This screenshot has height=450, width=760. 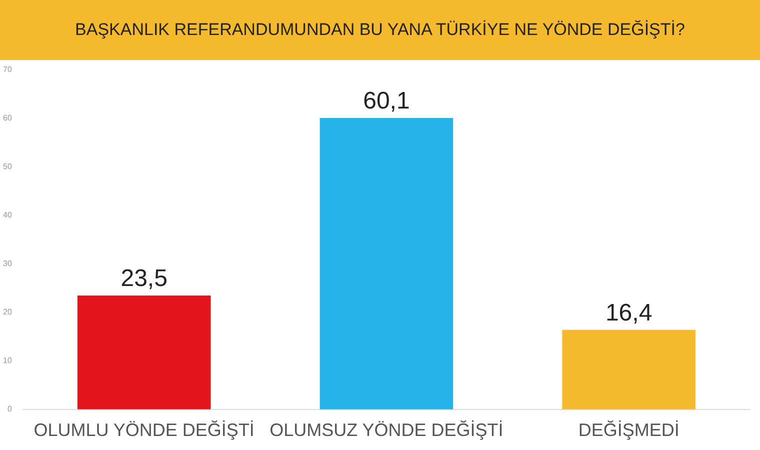 I want to click on y-tick-label: 70, so click(x=7, y=69).